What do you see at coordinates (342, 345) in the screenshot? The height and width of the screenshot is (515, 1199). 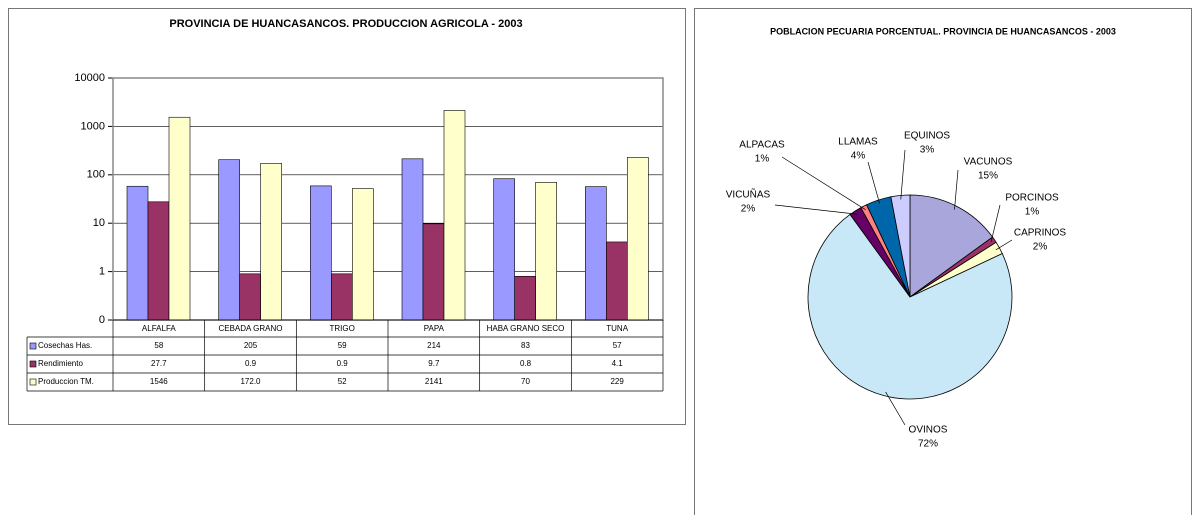 I see `table-value: 59` at bounding box center [342, 345].